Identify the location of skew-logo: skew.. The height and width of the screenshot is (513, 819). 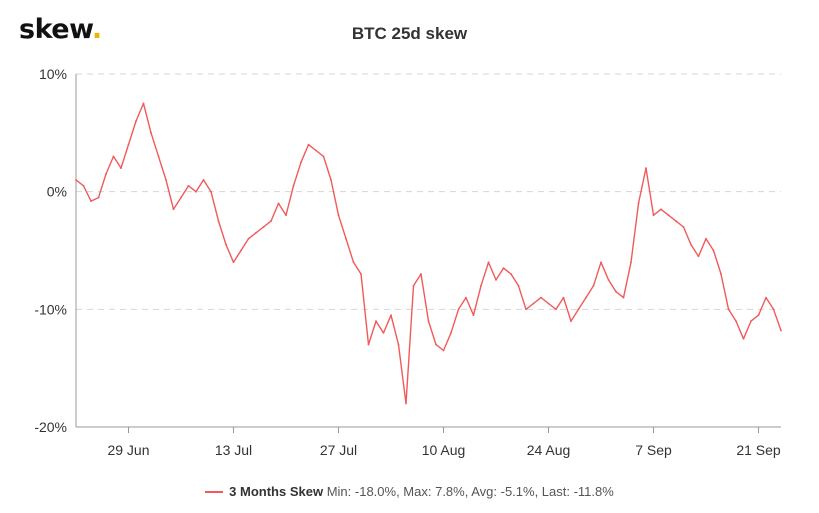
(60, 29).